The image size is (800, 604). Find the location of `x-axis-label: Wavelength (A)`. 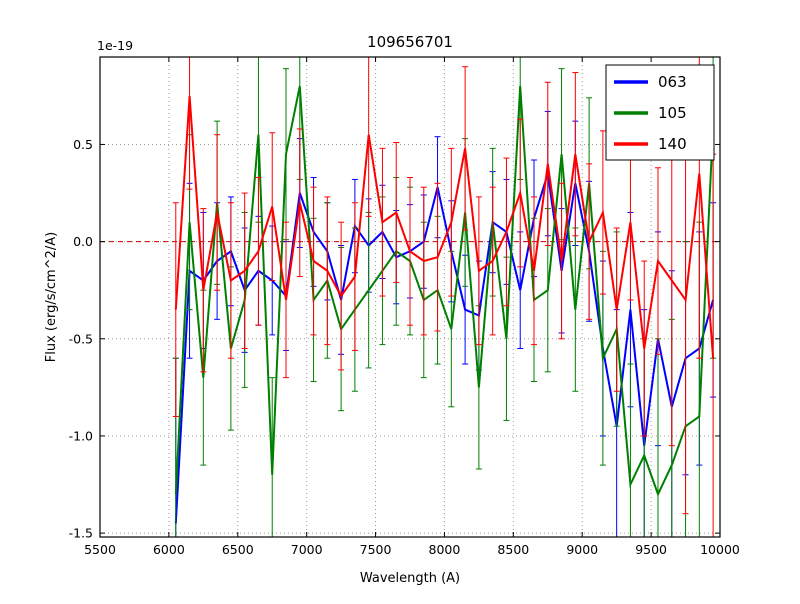

x-axis-label: Wavelength (A) is located at coordinates (410, 578).